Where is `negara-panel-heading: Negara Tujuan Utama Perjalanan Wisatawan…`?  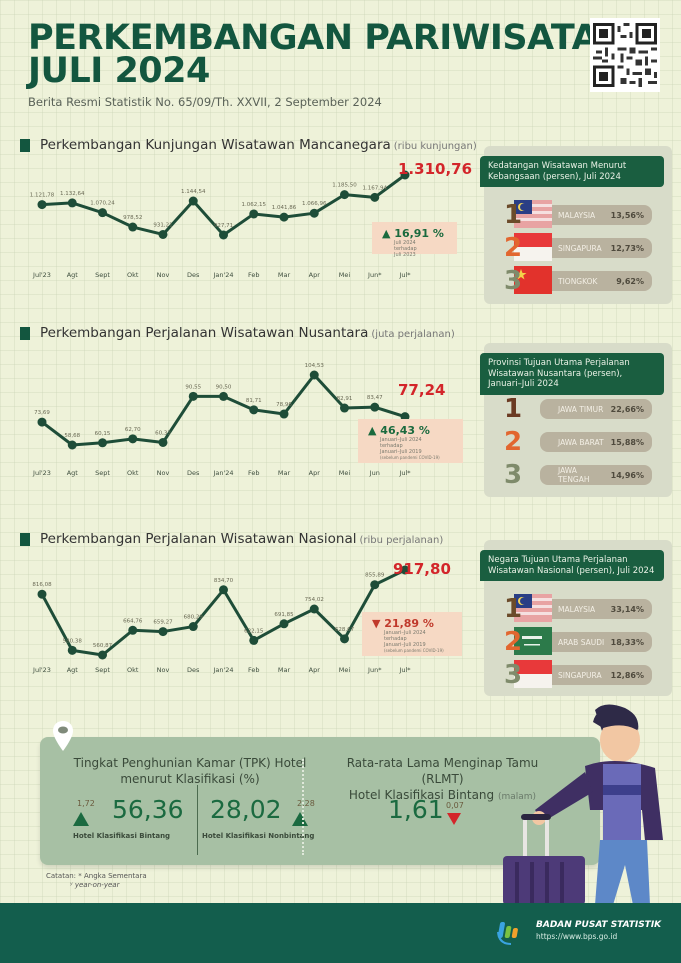 negara-panel-heading: Negara Tujuan Utama Perjalanan Wisatawan… is located at coordinates (572, 565).